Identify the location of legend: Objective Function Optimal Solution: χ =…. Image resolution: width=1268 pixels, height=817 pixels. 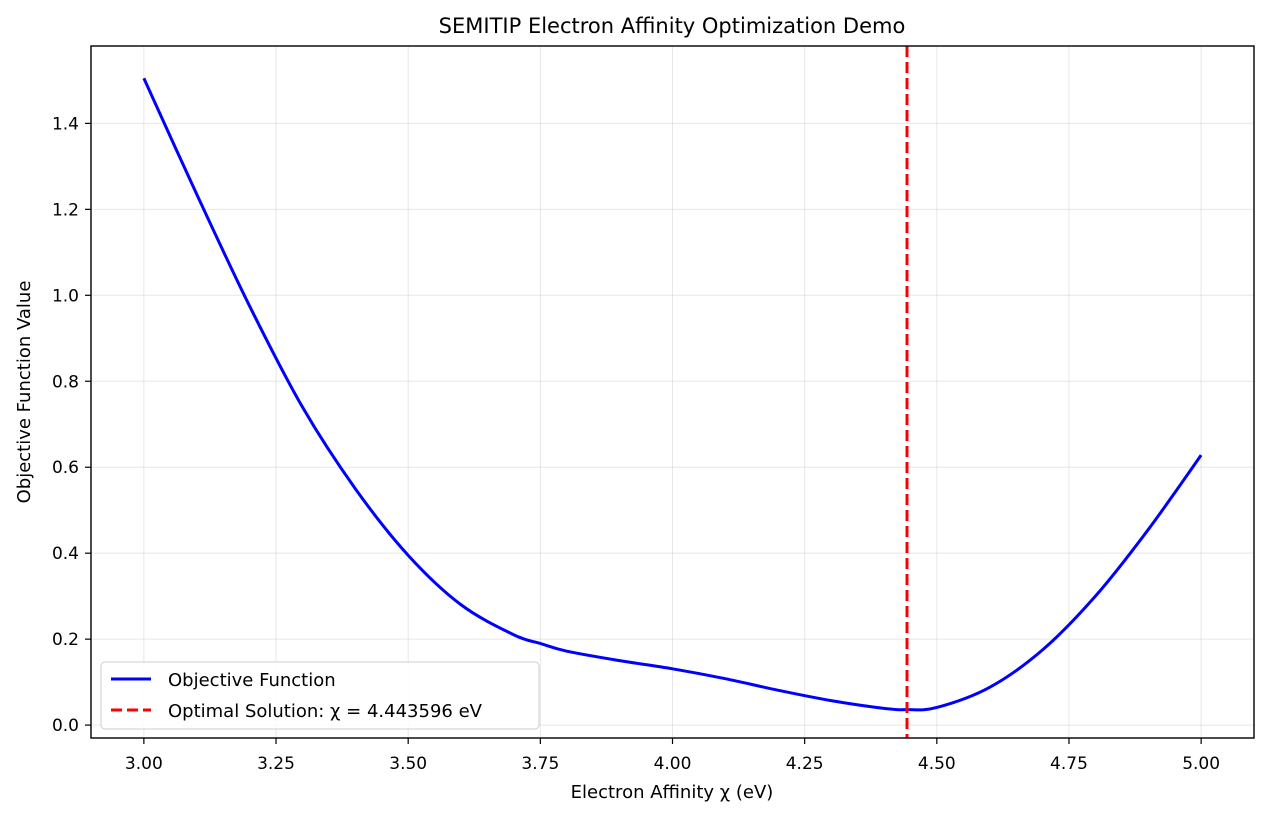
(320, 695).